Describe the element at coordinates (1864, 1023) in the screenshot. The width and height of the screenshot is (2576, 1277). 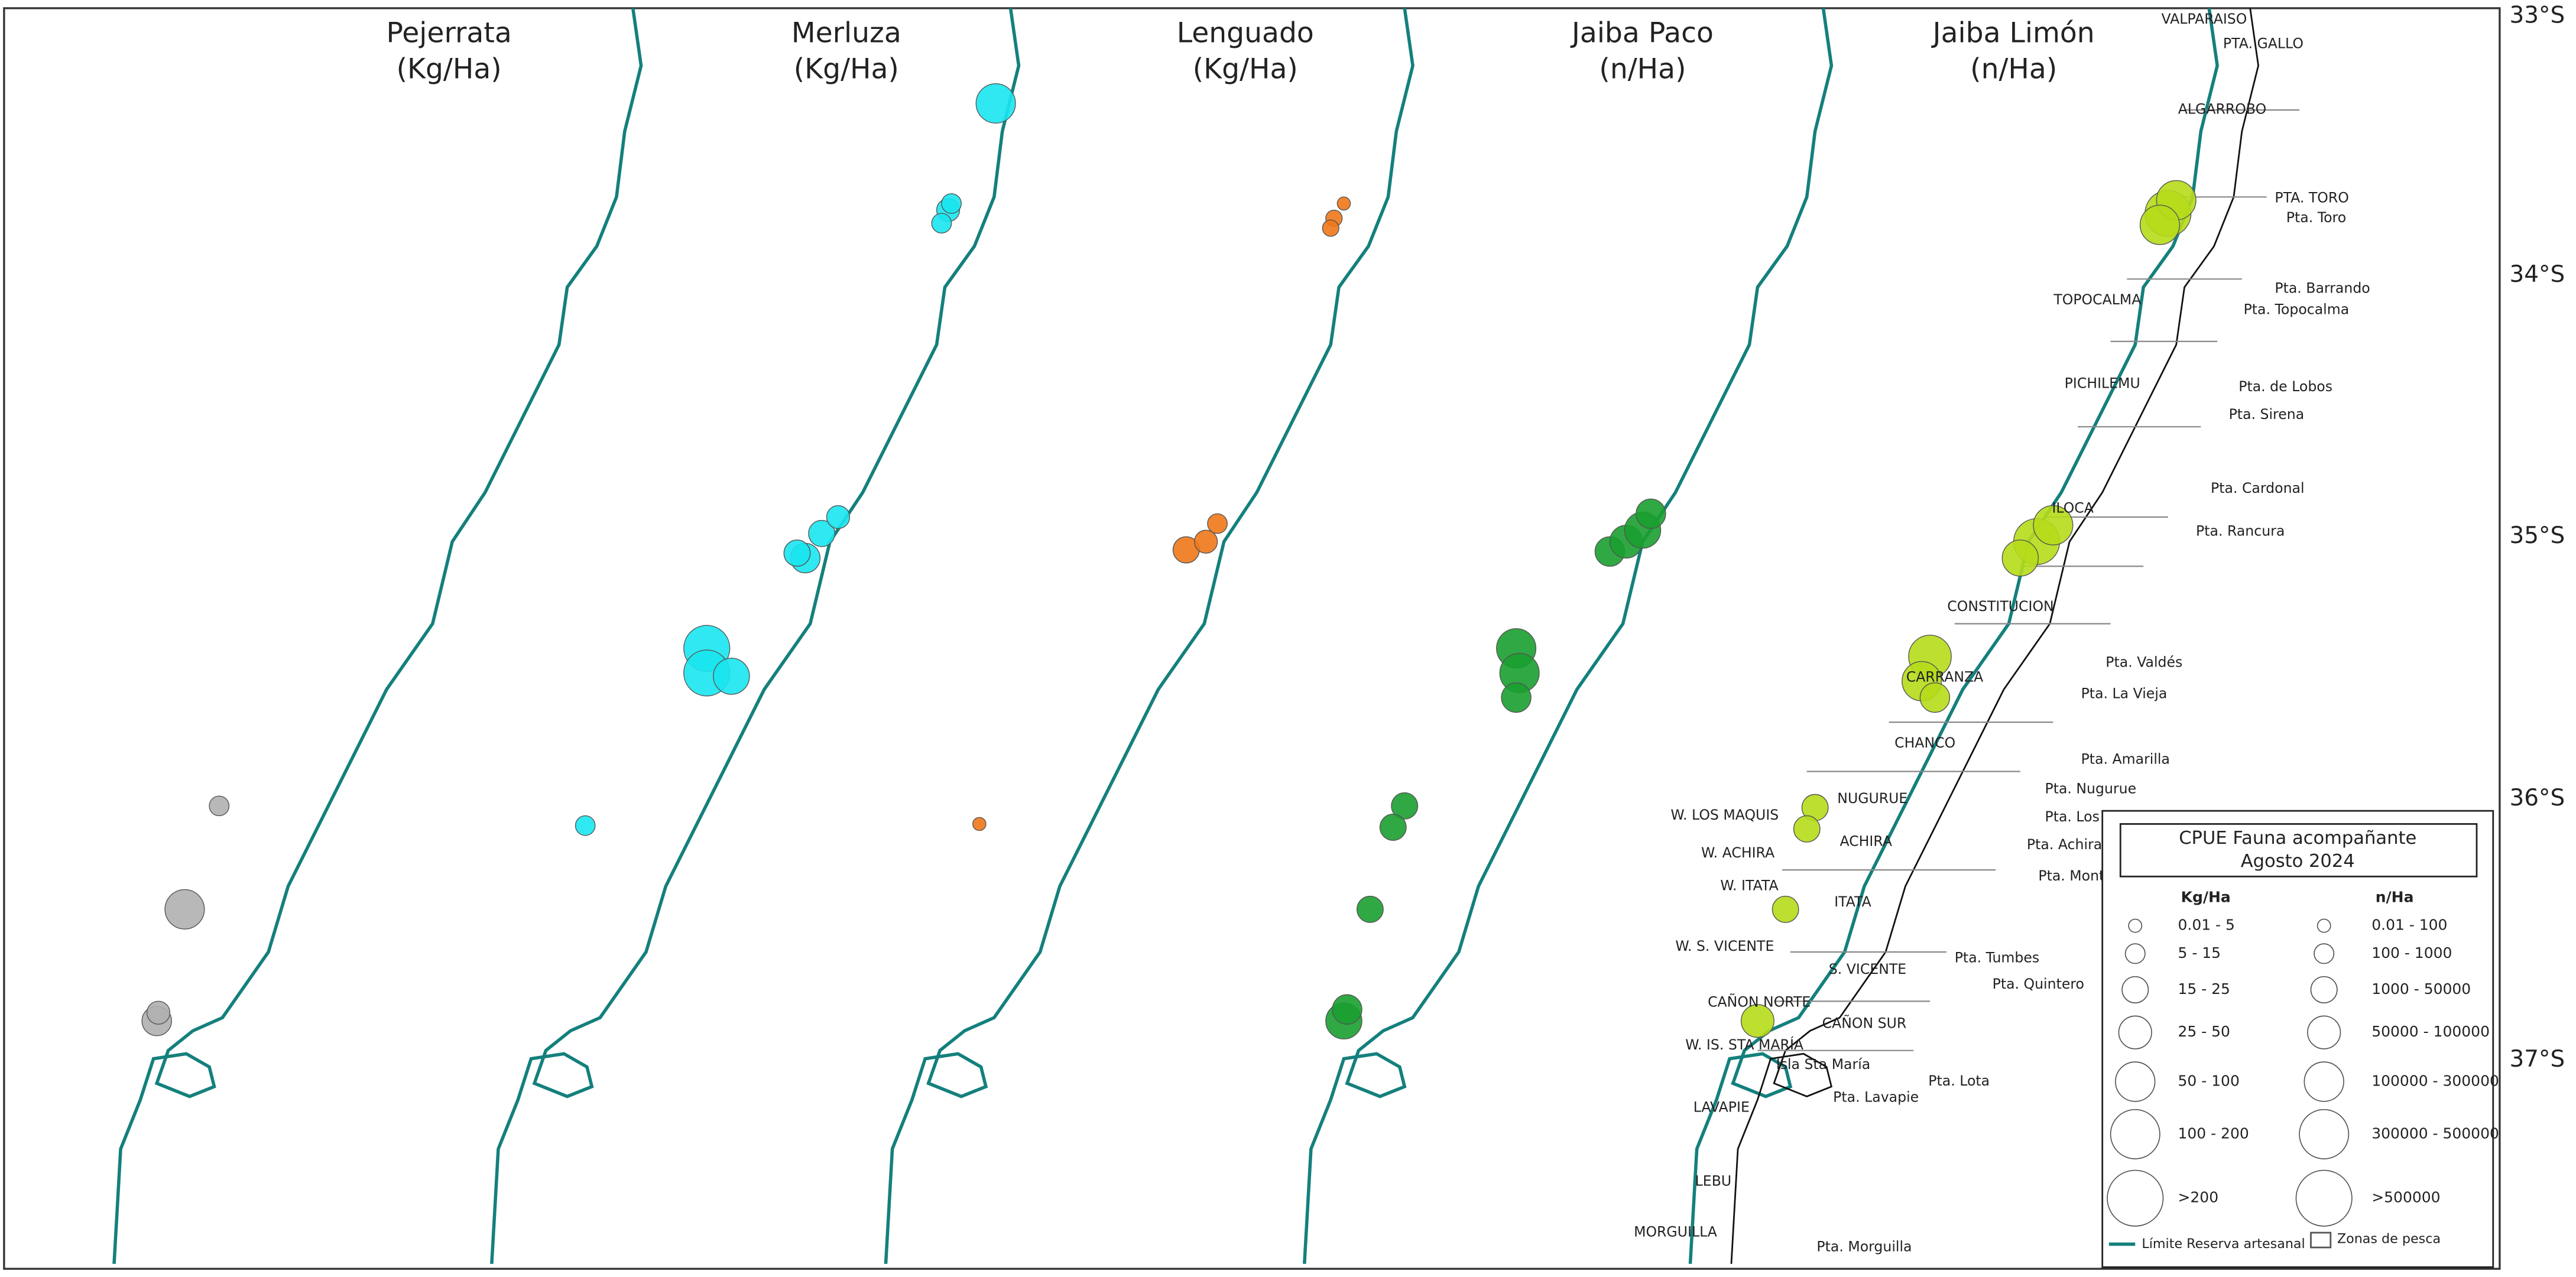
I see `place-label: CAÑON SUR` at that location.